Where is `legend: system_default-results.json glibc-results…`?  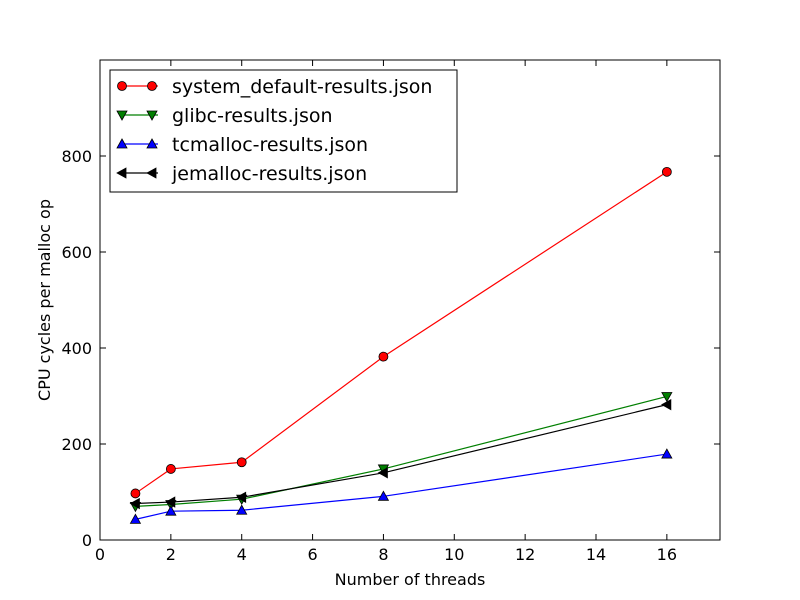 legend: system_default-results.json glibc-results… is located at coordinates (283, 131).